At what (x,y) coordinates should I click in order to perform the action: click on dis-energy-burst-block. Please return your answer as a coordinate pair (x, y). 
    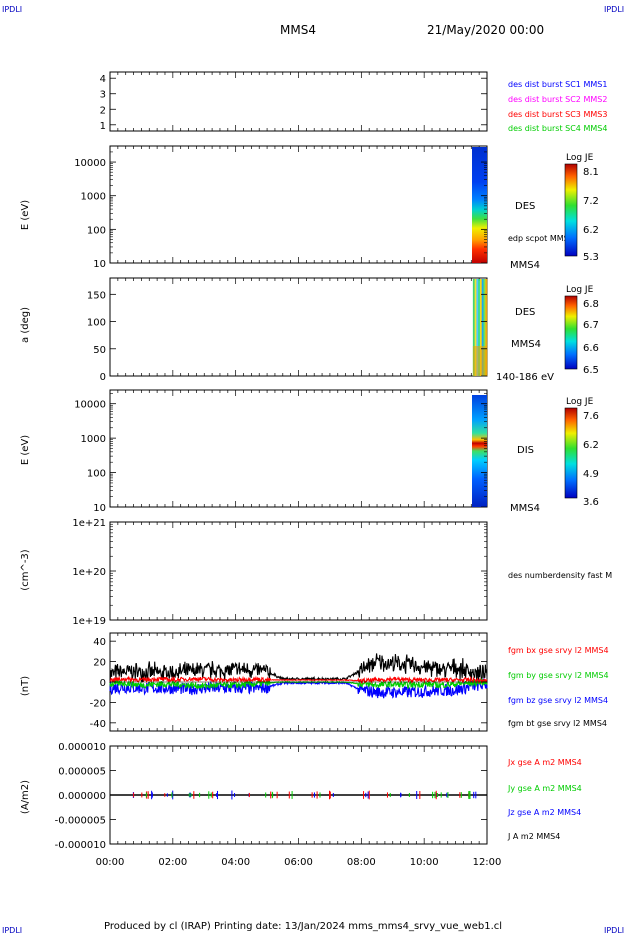
    Looking at the image, I should click on (479, 451).